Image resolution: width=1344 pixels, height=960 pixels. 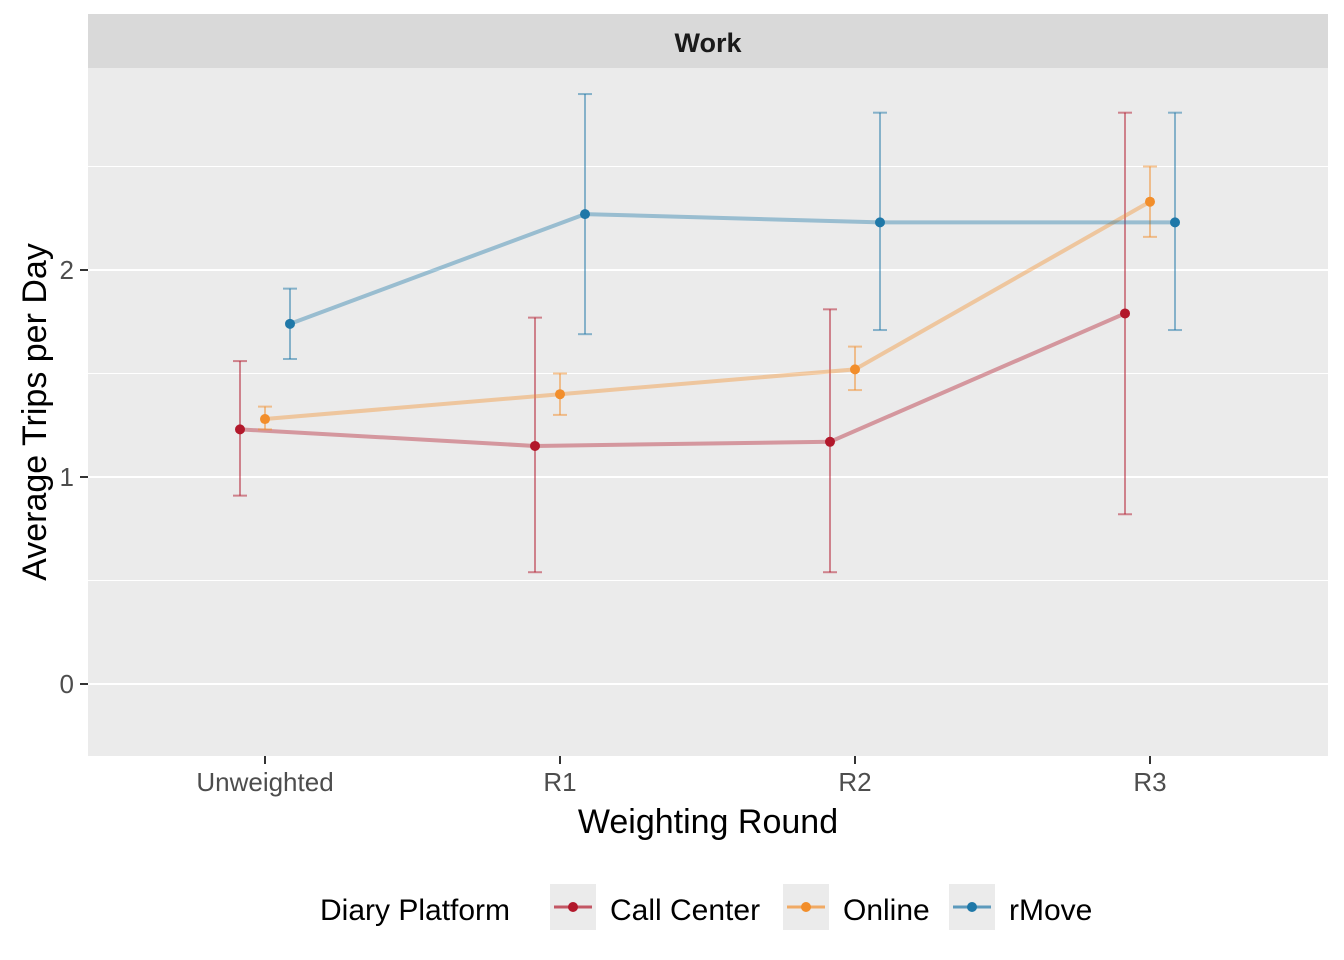 I want to click on facet-strip, so click(x=708, y=41).